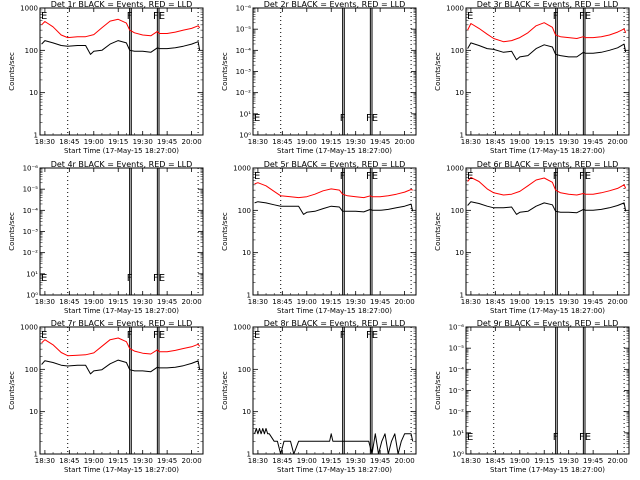 The width and height of the screenshot is (640, 480). I want to click on panel-title: Det 1r BLACK = Events, RED = LLD, so click(122, 4).